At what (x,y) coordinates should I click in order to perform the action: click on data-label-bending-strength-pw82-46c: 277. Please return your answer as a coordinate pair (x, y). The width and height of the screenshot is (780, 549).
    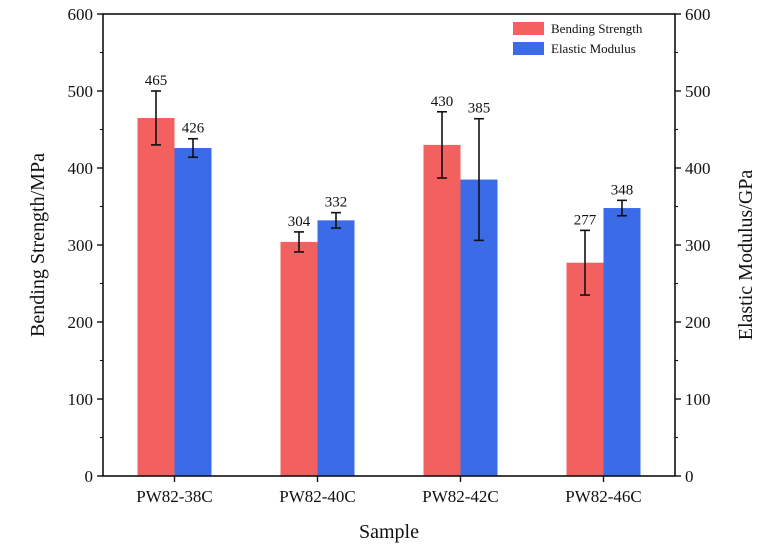
    Looking at the image, I should click on (585, 220).